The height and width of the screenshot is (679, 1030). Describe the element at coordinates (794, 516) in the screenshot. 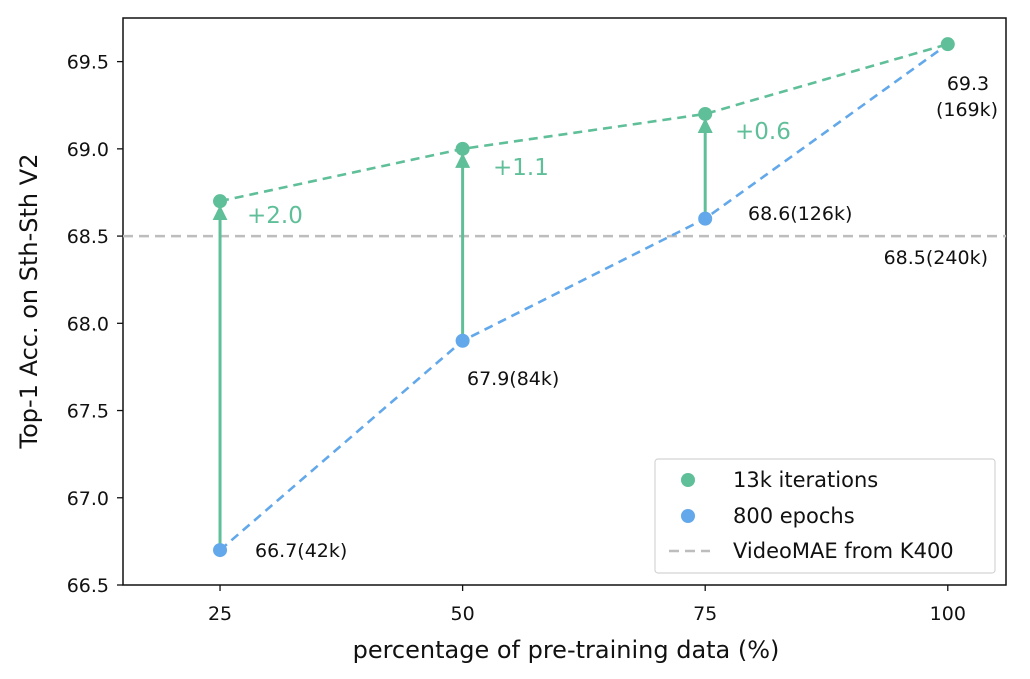

I see `legend-label-800-epochs: 800 epochs` at that location.